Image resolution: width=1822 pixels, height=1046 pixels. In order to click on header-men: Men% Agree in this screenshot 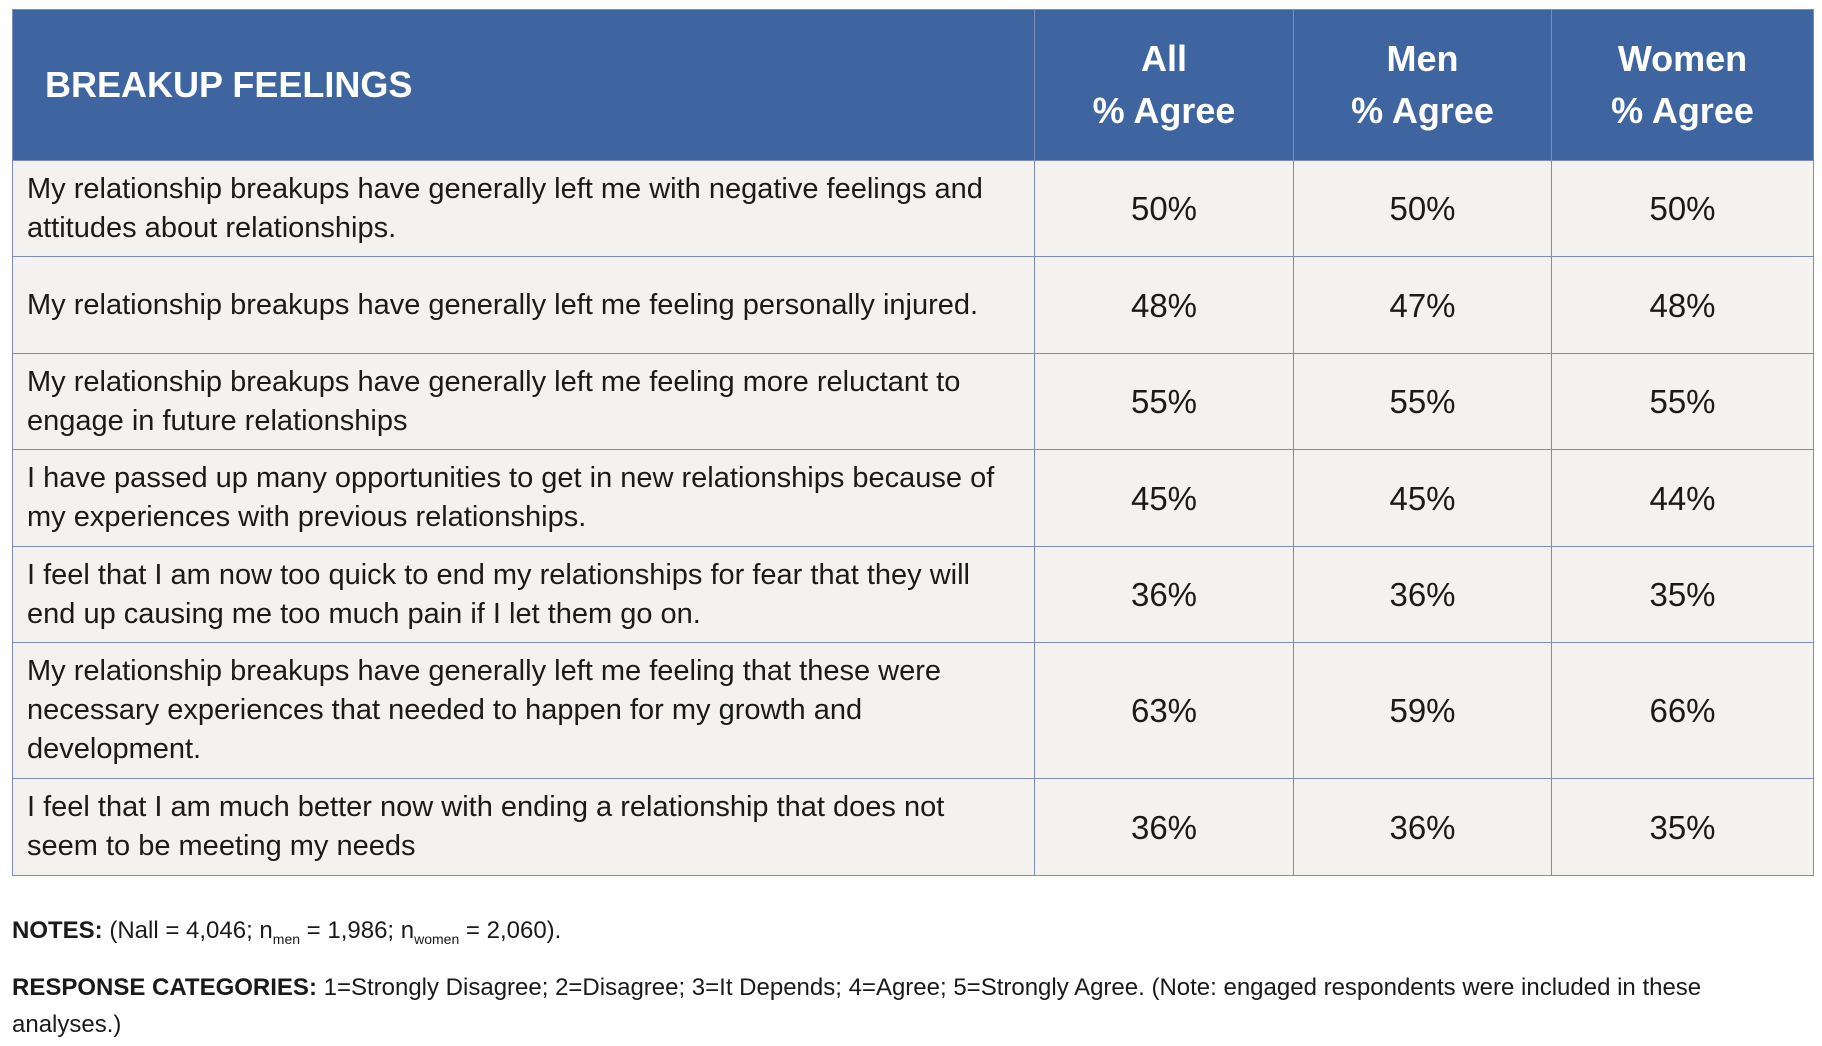, I will do `click(1422, 85)`.